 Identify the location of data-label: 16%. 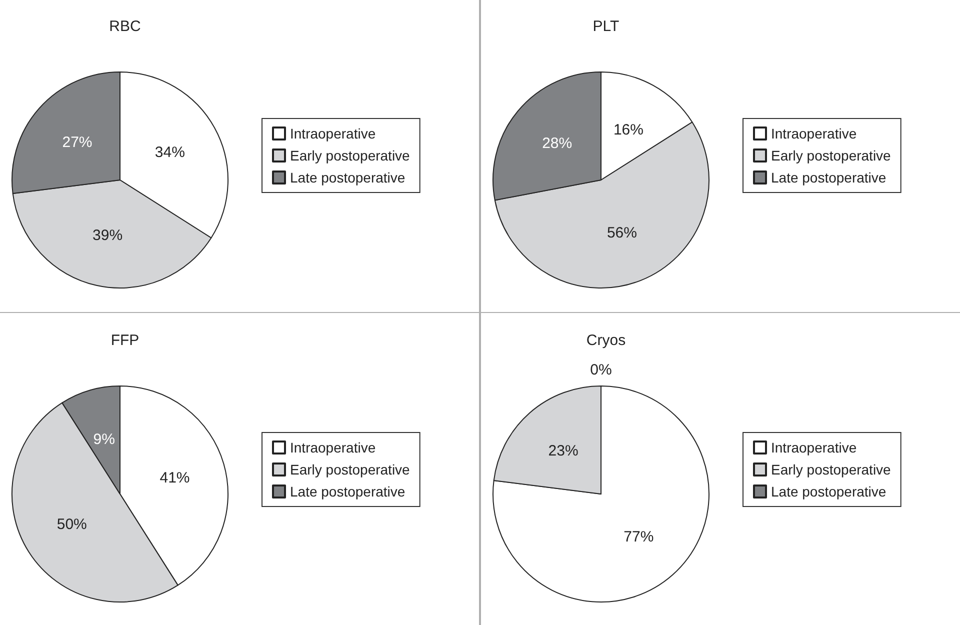
(628, 130).